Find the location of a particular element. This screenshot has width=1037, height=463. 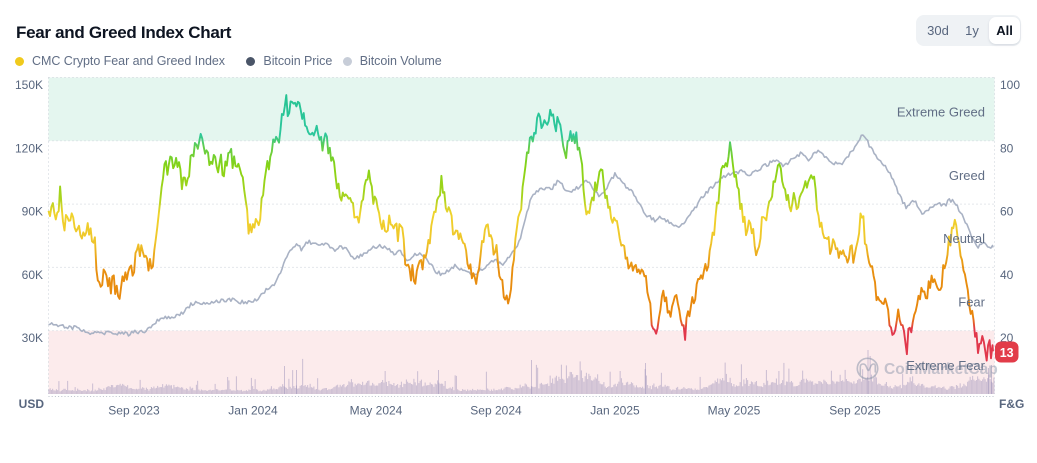

svg-text: 100 is located at coordinates (1010, 85).